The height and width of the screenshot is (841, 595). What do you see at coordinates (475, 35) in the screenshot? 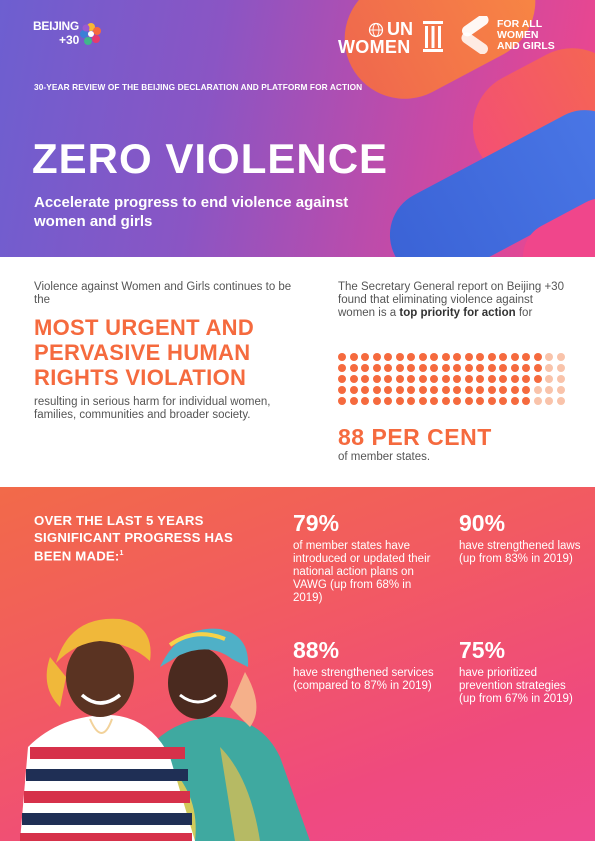
I see `for-all-mark-icon` at bounding box center [475, 35].